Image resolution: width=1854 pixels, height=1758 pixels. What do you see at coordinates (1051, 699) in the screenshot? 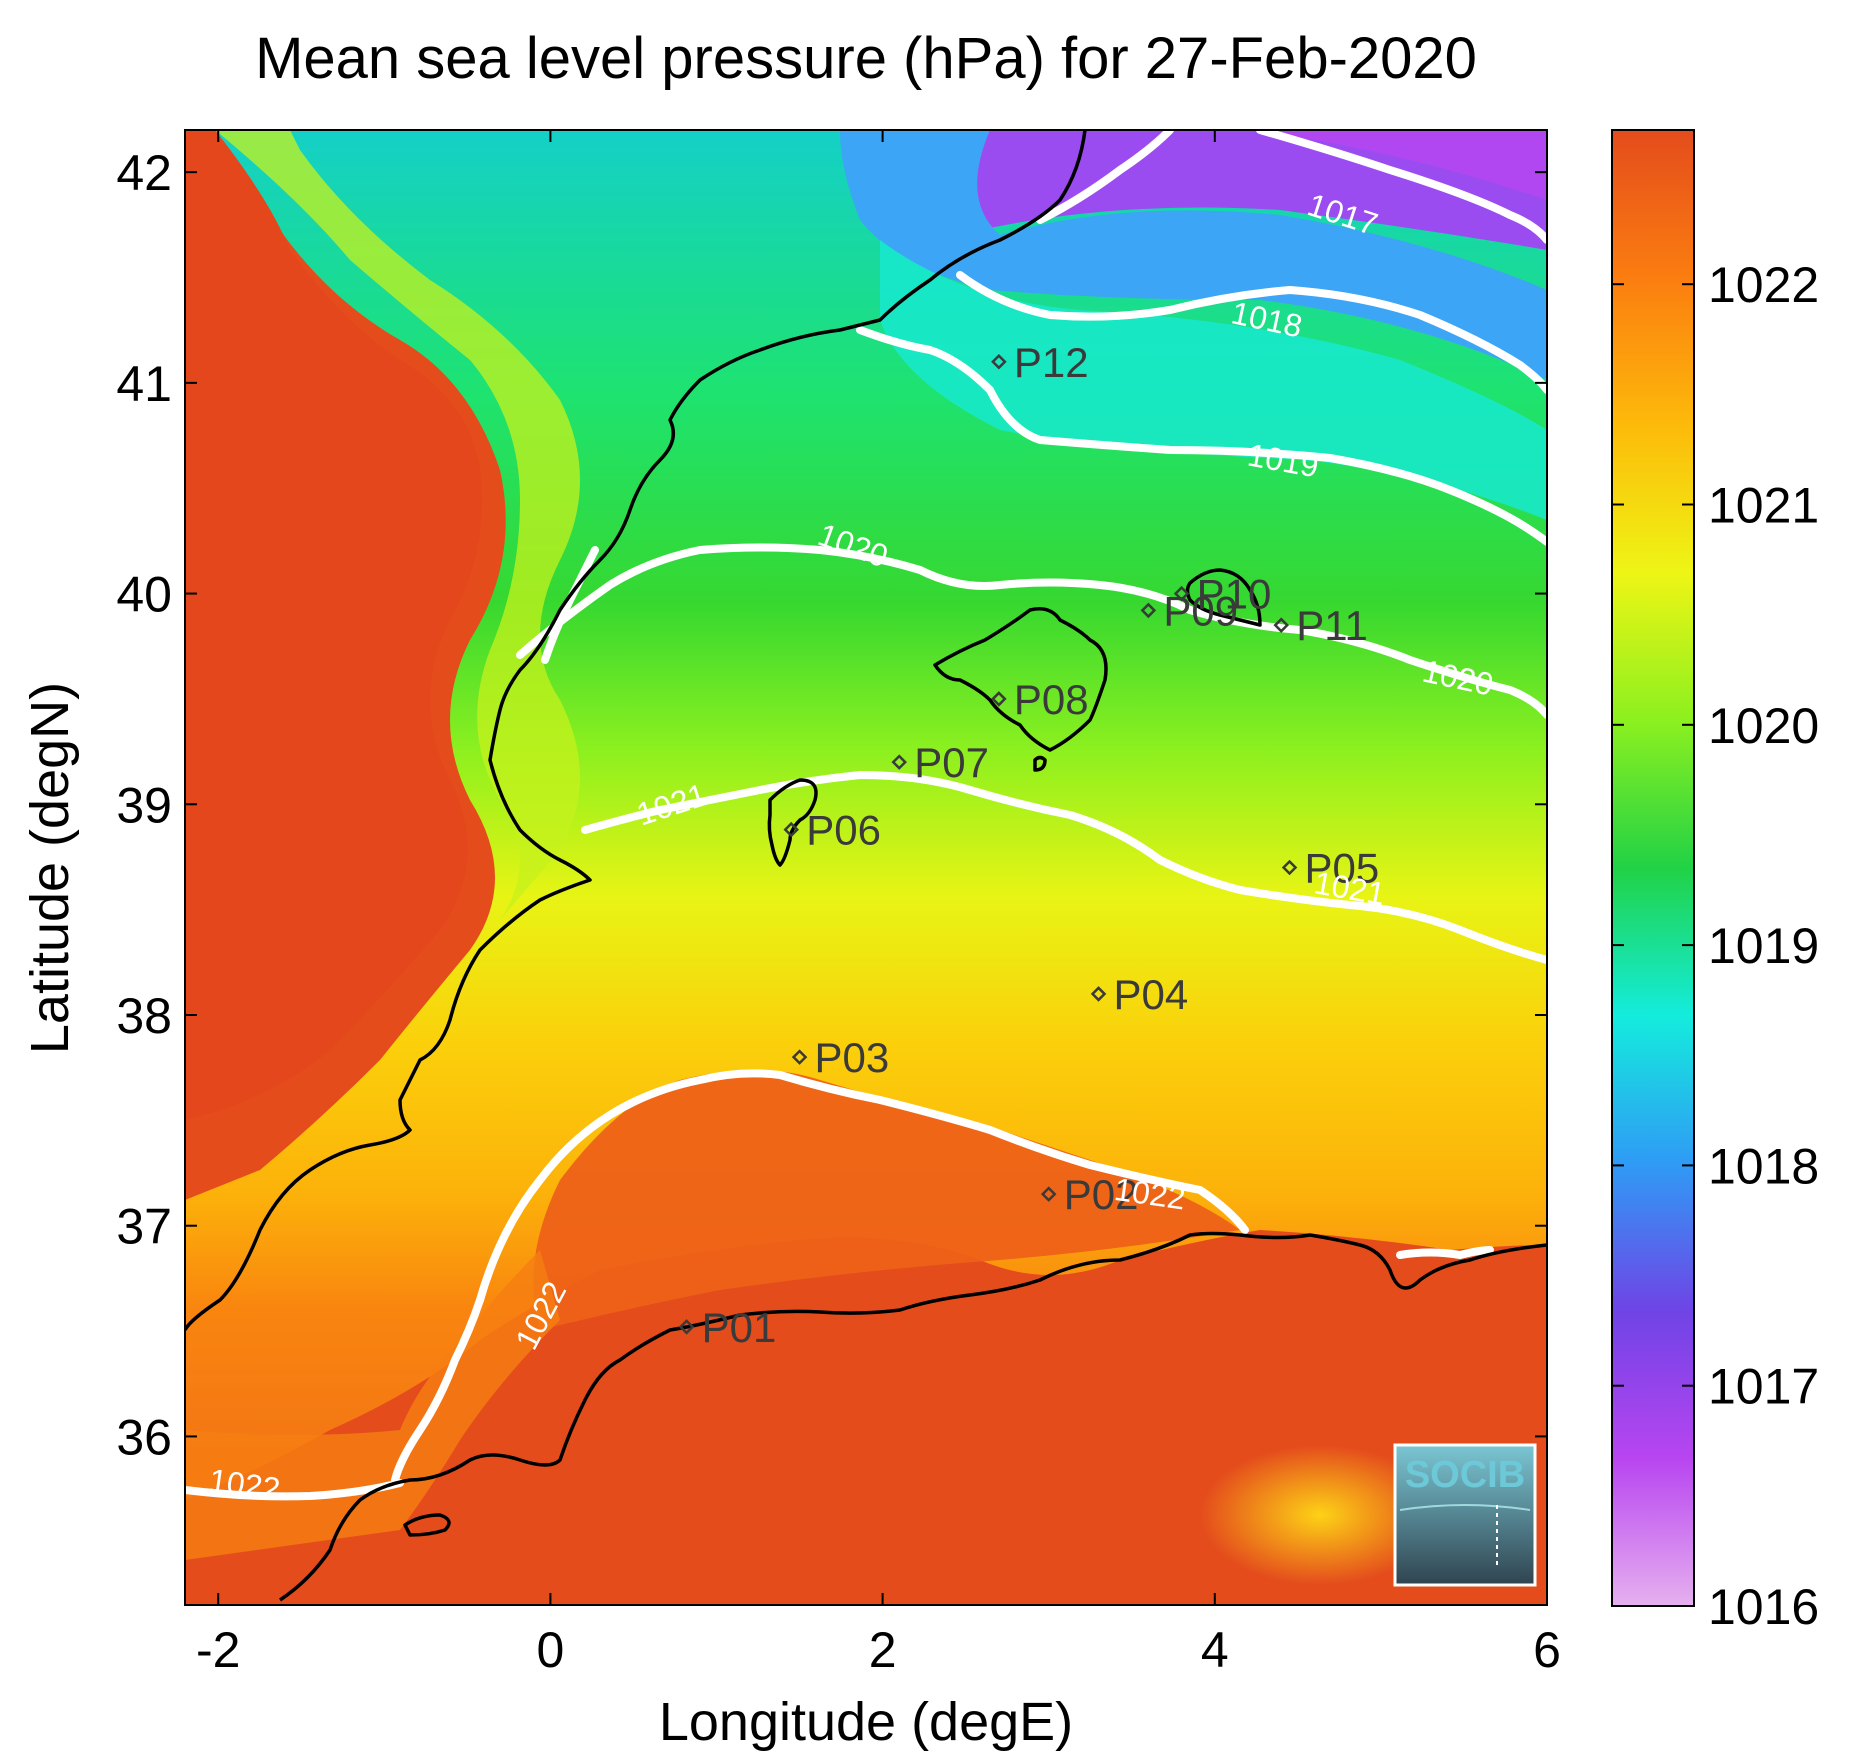
I see `station-label: P08` at bounding box center [1051, 699].